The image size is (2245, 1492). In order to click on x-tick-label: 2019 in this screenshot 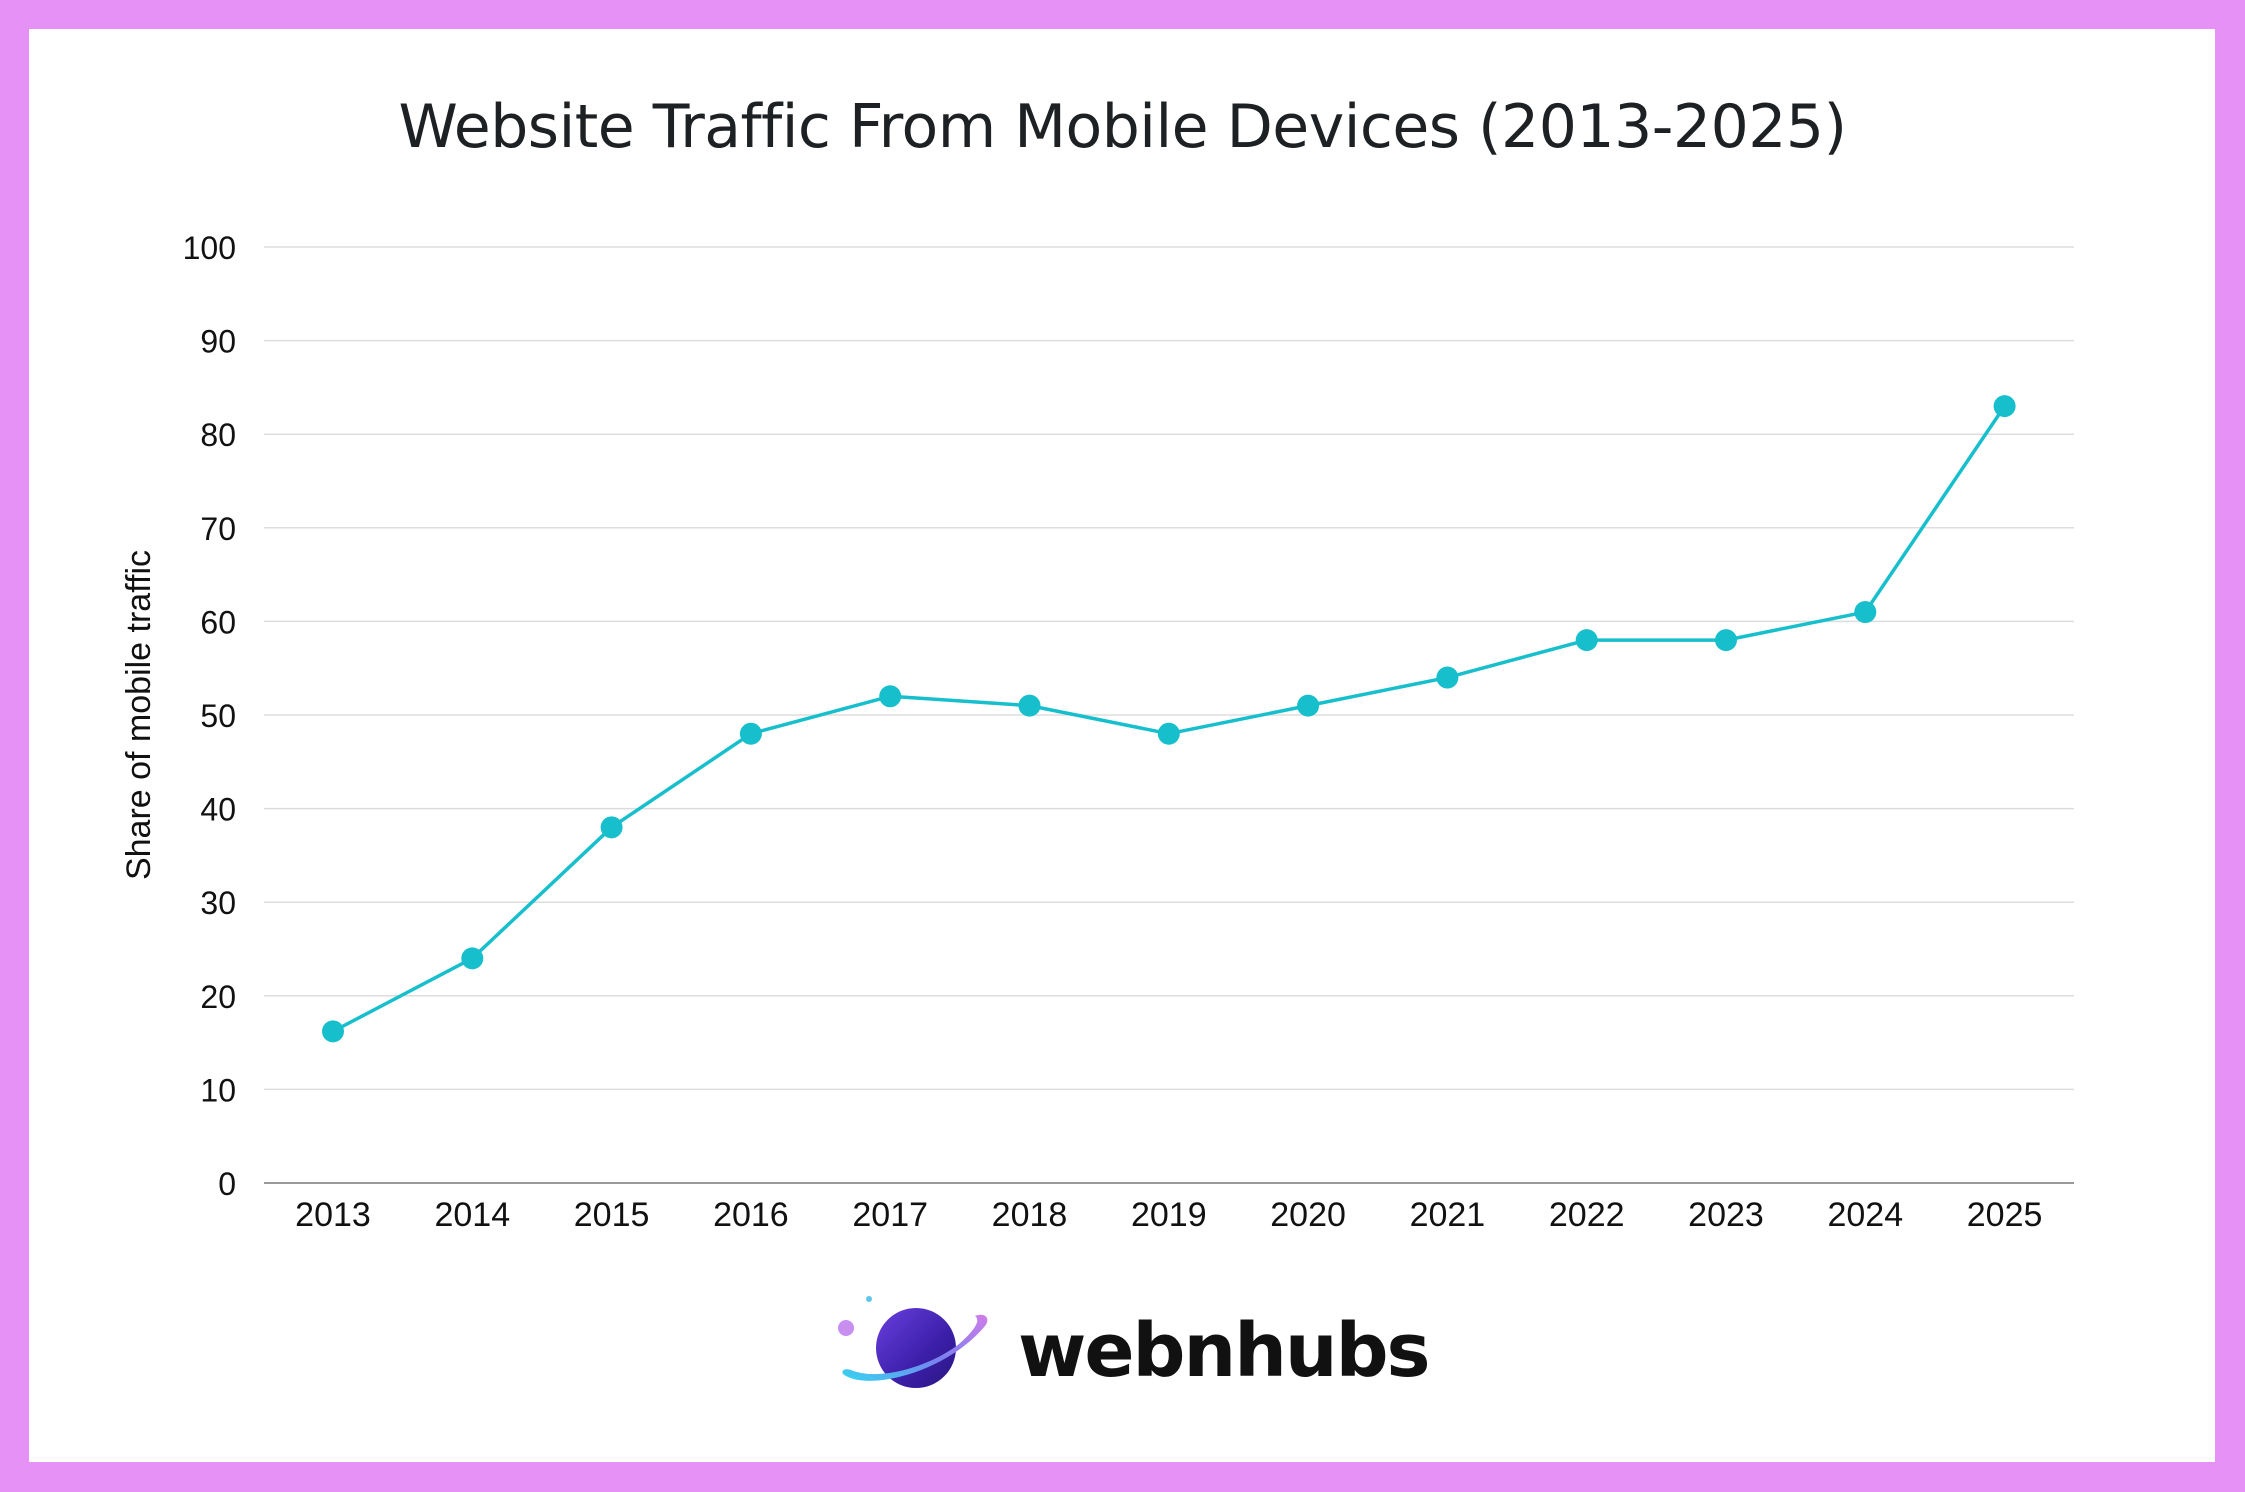, I will do `click(1169, 1215)`.